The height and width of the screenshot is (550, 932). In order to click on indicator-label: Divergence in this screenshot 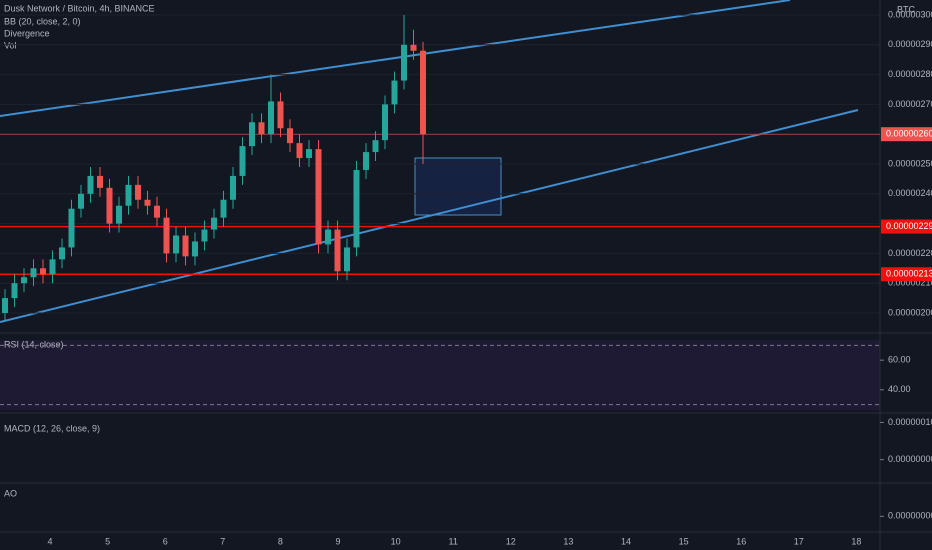, I will do `click(27, 33)`.